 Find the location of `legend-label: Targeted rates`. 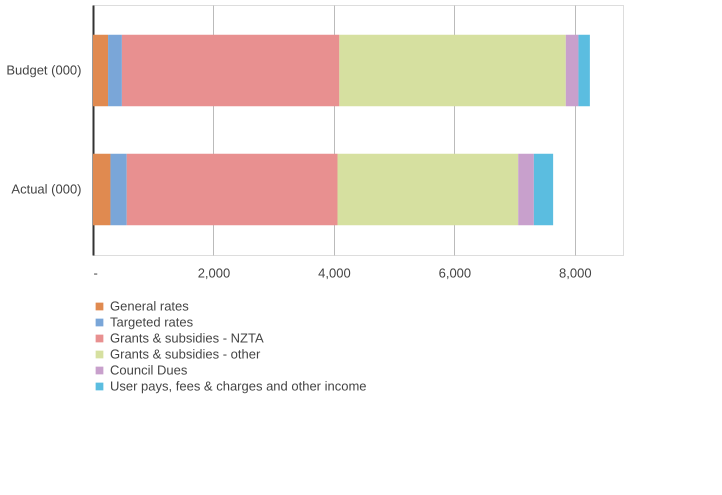

legend-label: Targeted rates is located at coordinates (152, 322).